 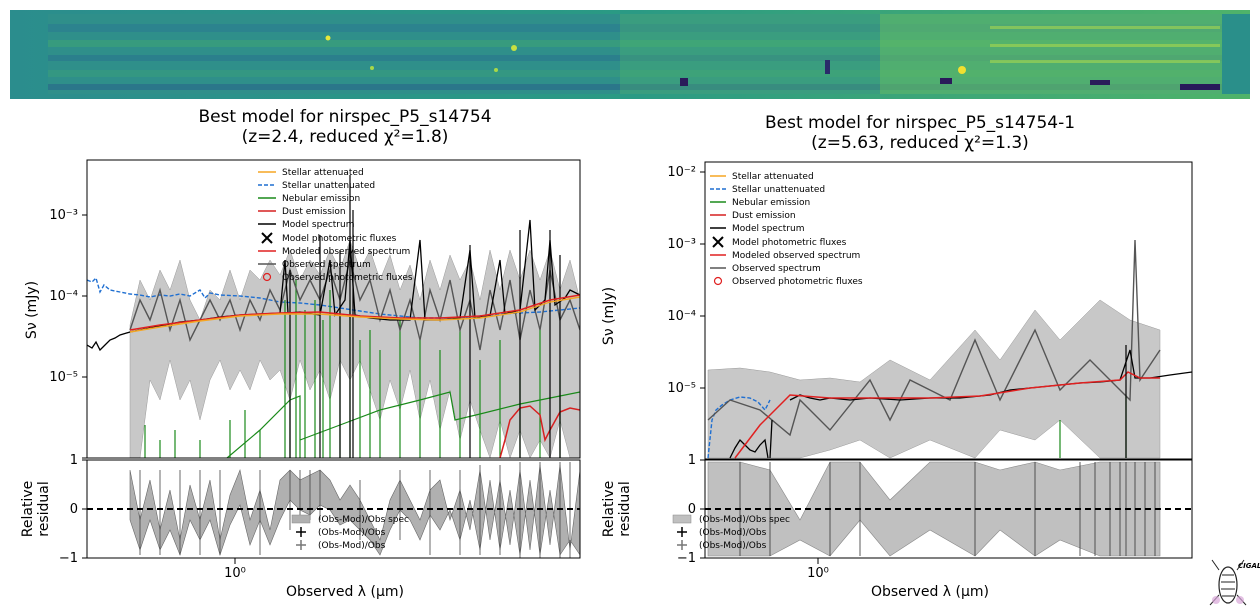 What do you see at coordinates (235, 573) in the screenshot?
I see `chart1-xtick-1e0: 10⁰` at bounding box center [235, 573].